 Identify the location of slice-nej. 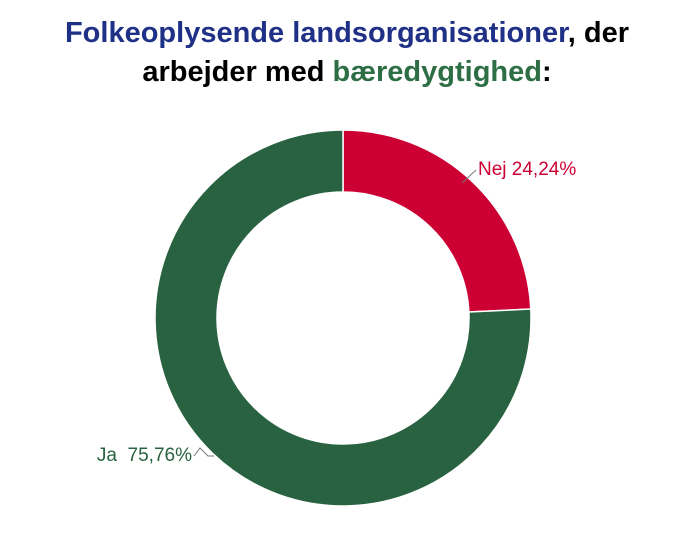
(437, 221).